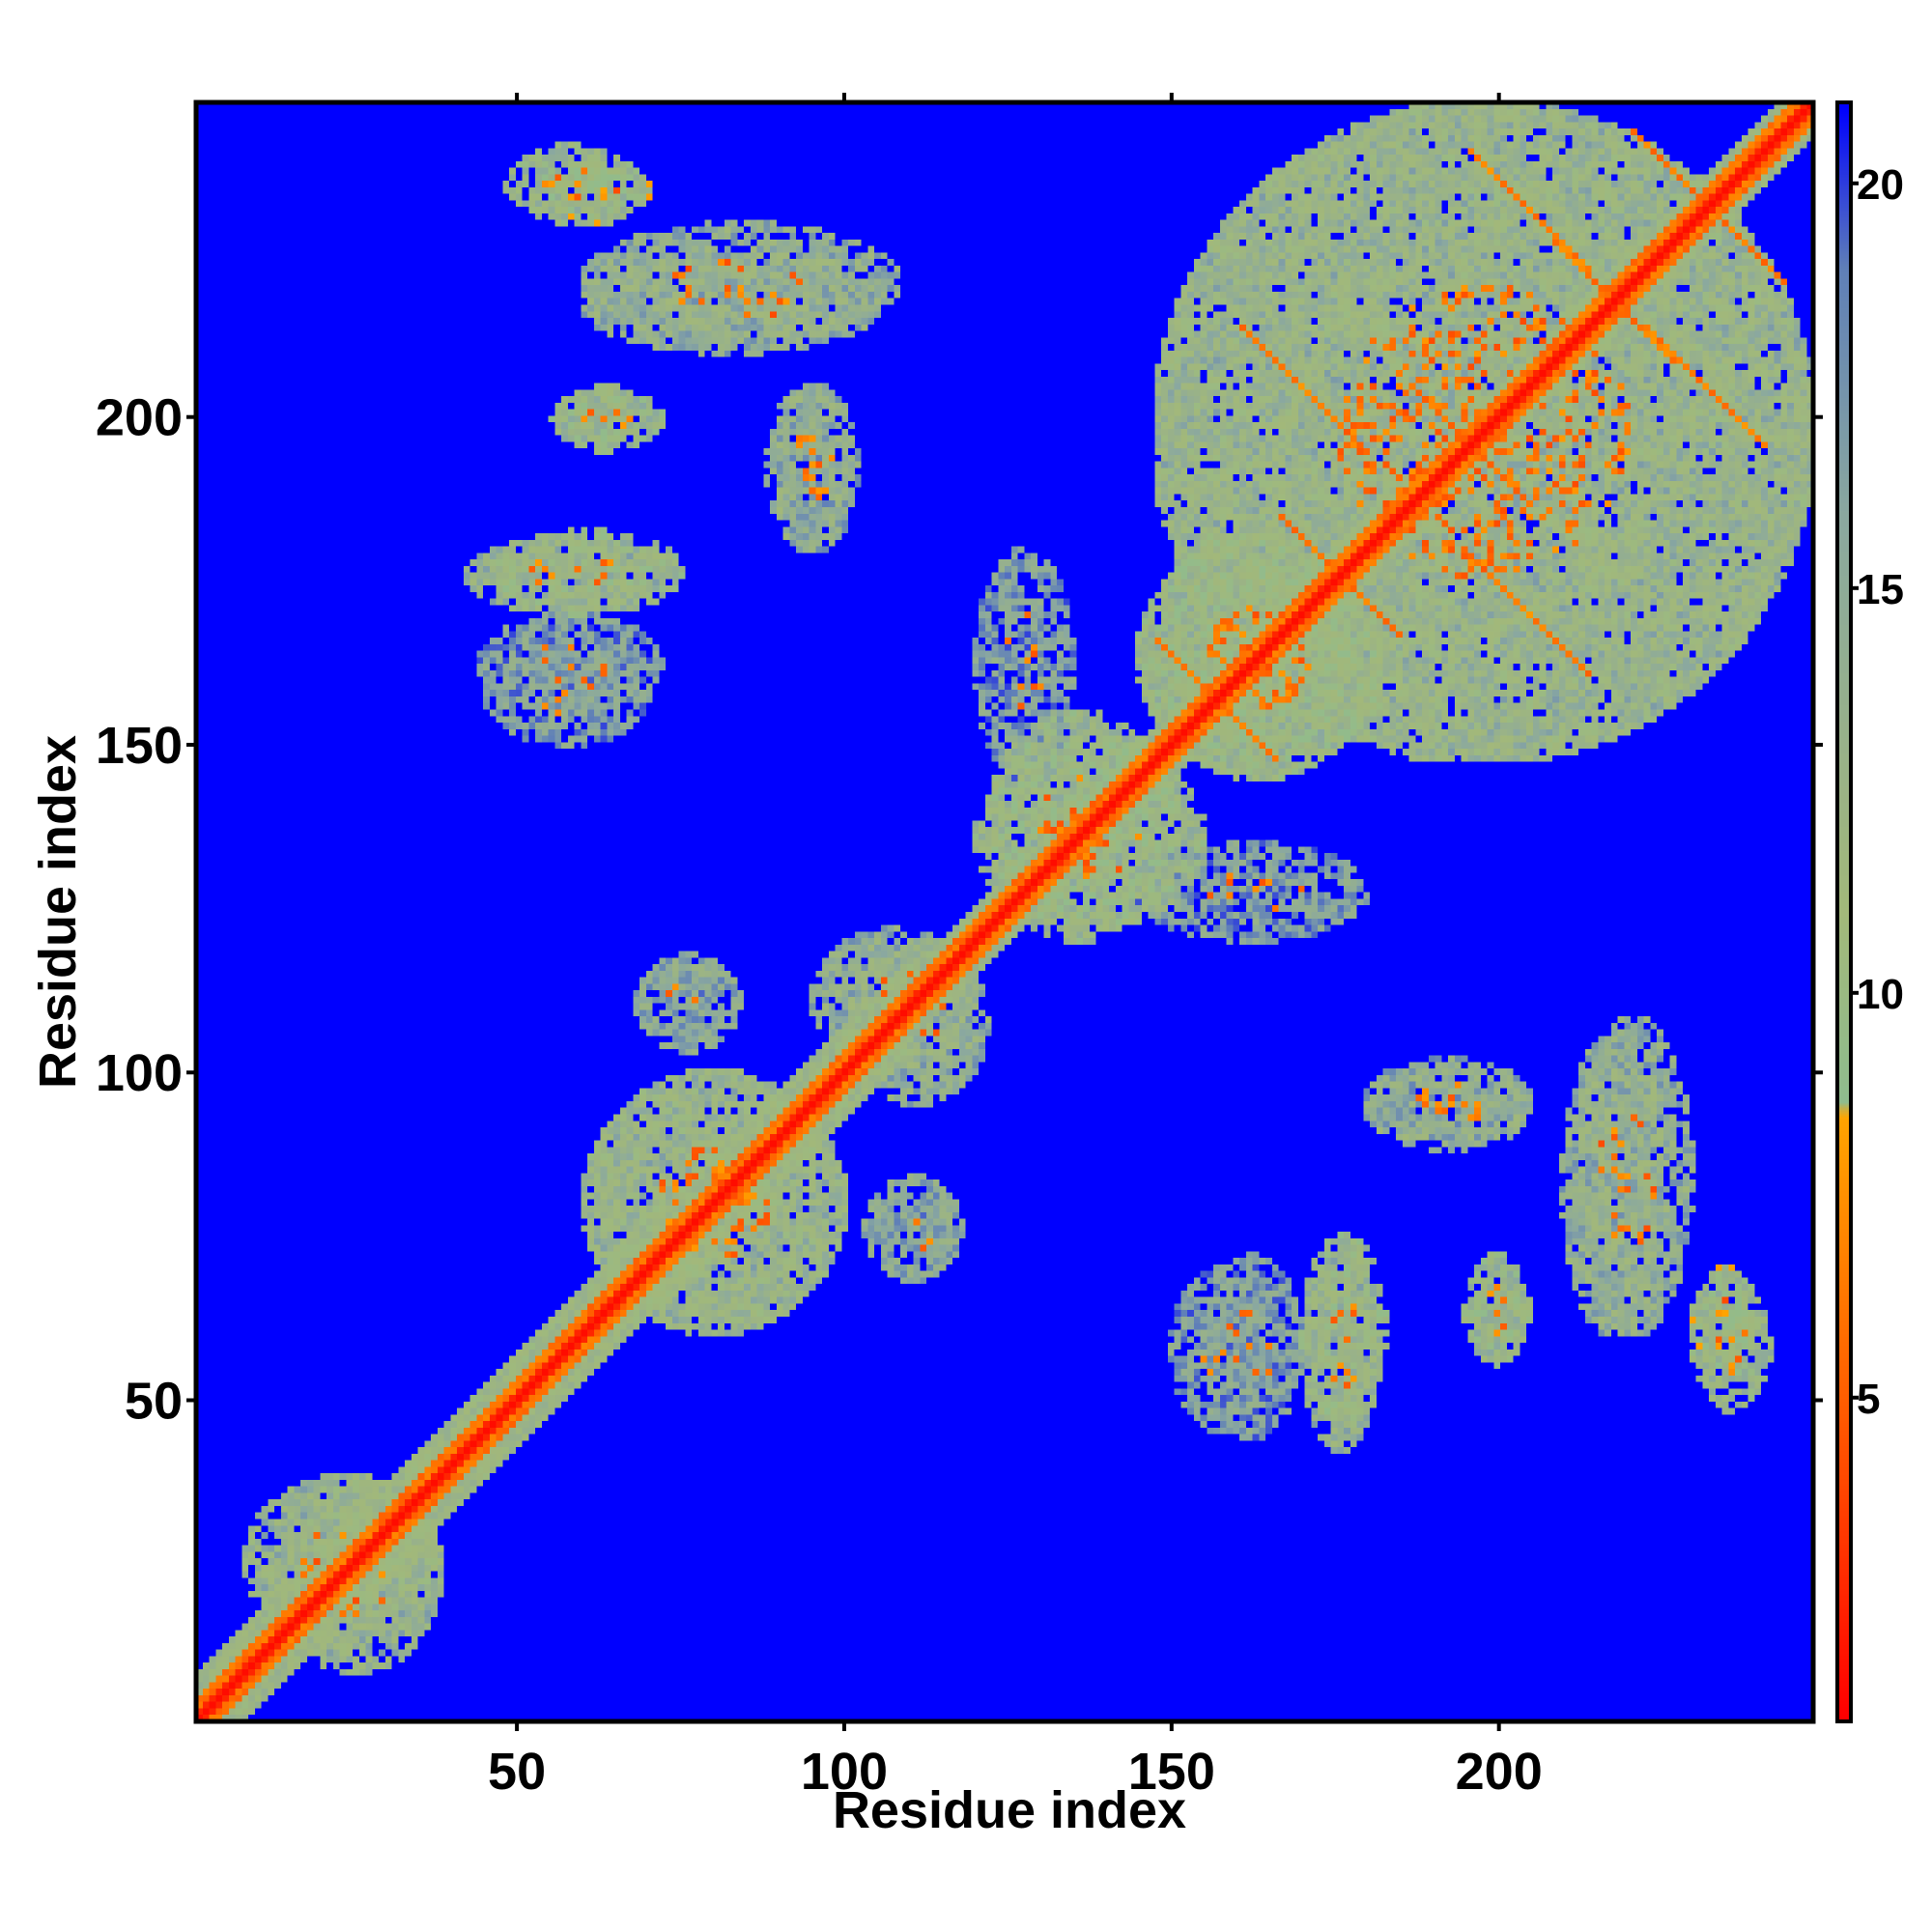 The image size is (1932, 1932). I want to click on colorbar-frame, so click(1844, 911).